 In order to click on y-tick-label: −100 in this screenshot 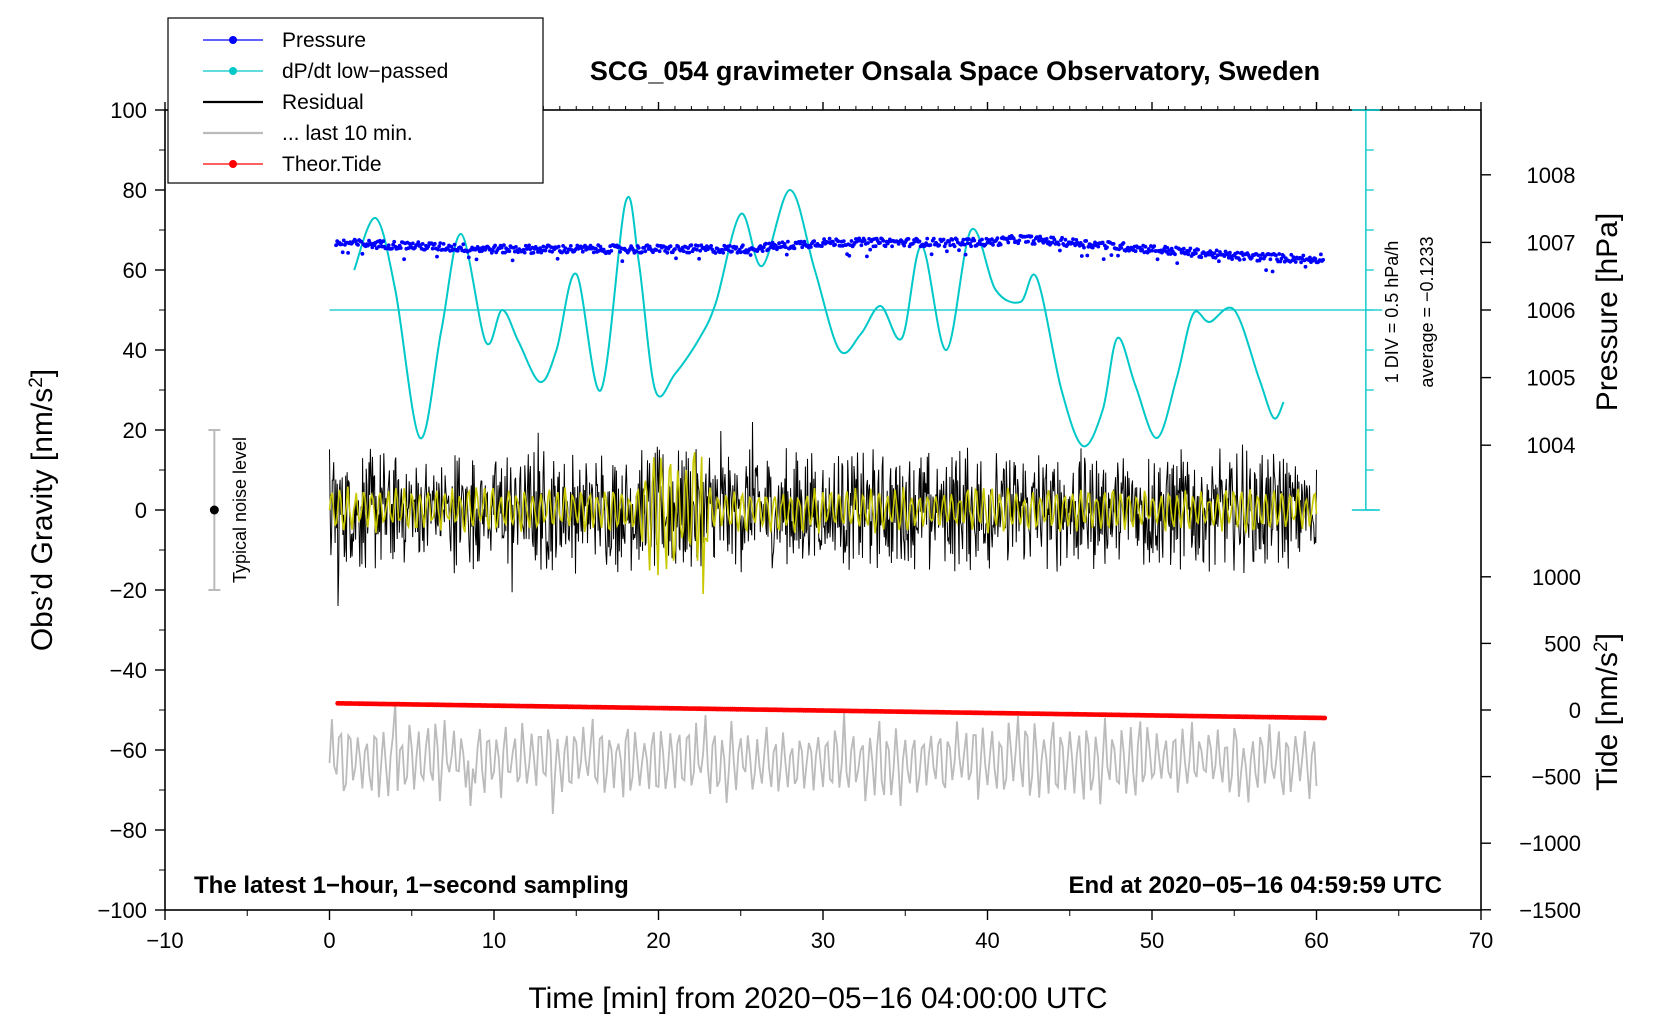, I will do `click(122, 910)`.